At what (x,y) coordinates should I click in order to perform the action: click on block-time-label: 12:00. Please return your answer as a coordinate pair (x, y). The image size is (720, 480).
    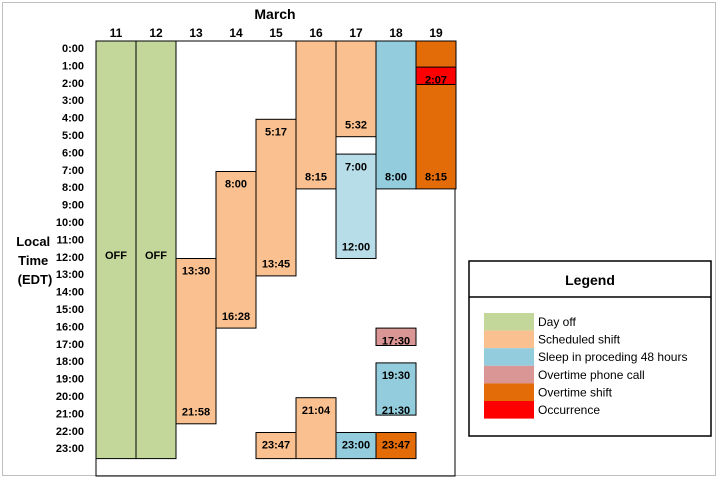
    Looking at the image, I should click on (356, 247).